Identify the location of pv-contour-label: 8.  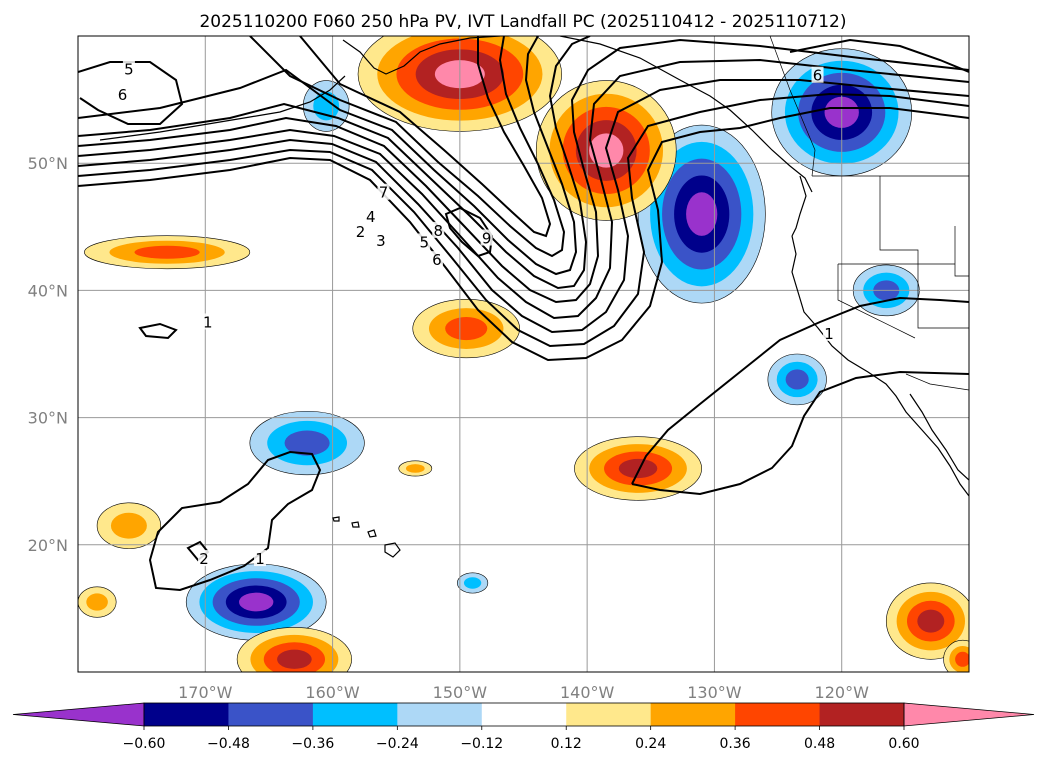
(438, 231).